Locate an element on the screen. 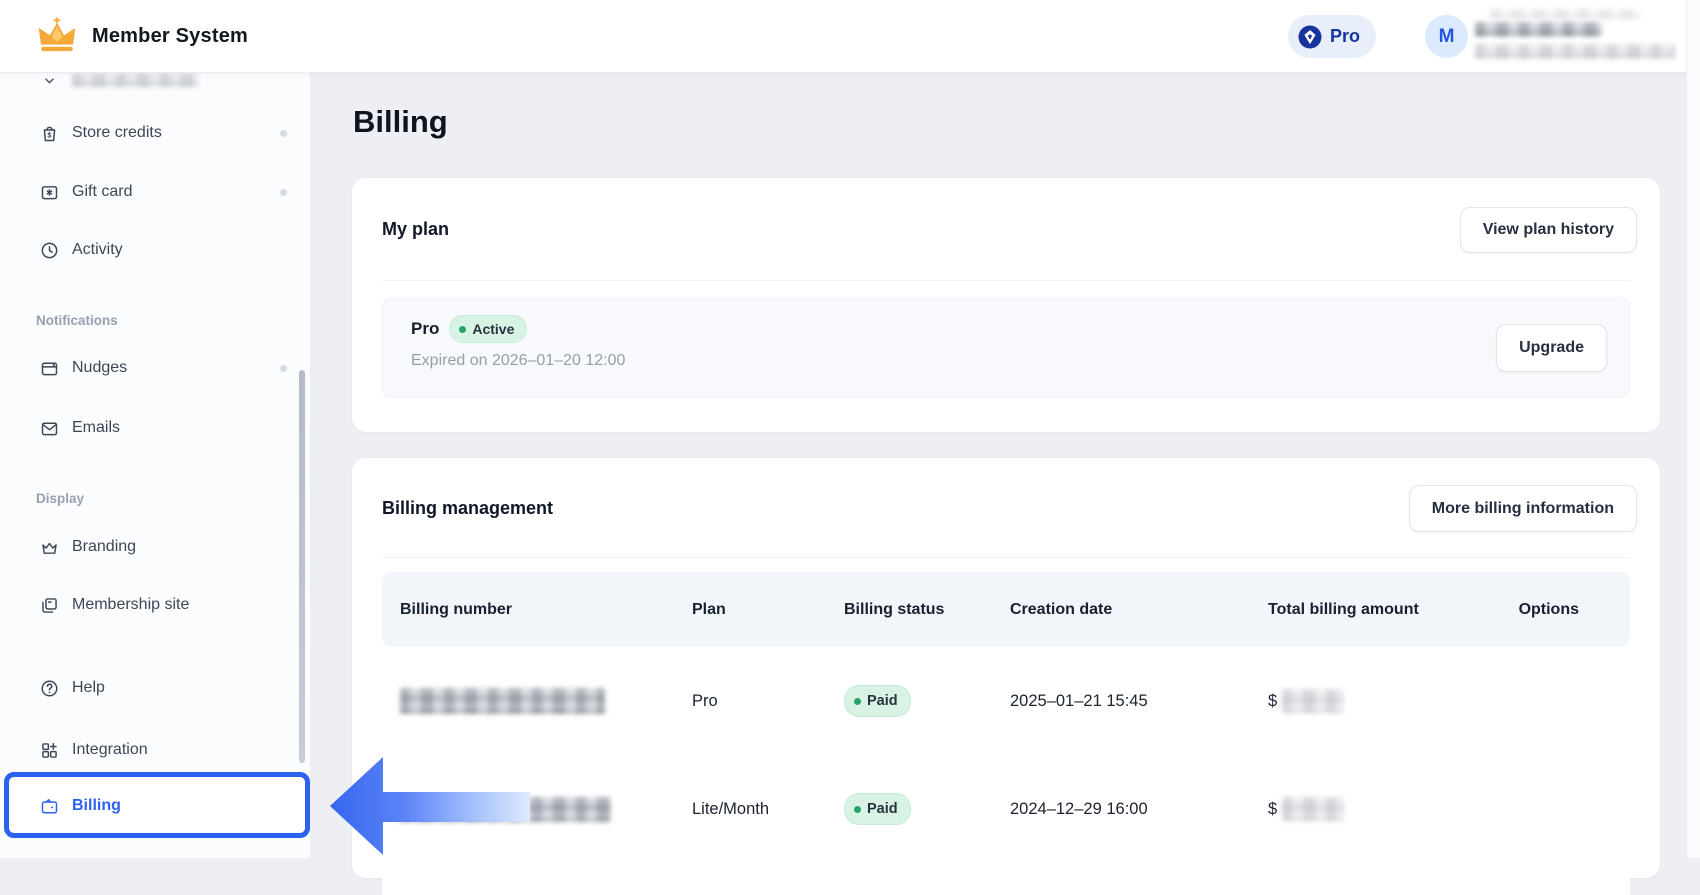  store-credits-icon: $ is located at coordinates (49, 133).